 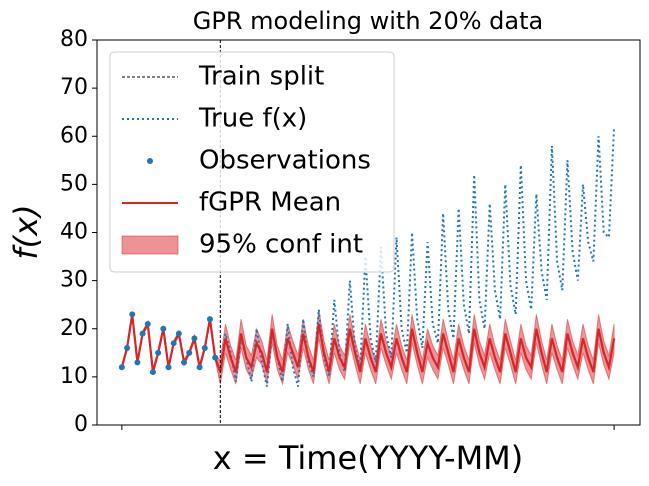 I want to click on y-tick-label: 60, so click(x=74, y=135).